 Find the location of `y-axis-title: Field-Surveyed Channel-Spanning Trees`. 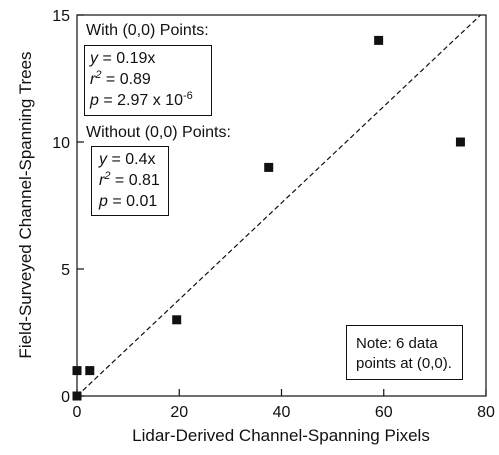

y-axis-title: Field-Surveyed Channel-Spanning Trees is located at coordinates (25, 204).